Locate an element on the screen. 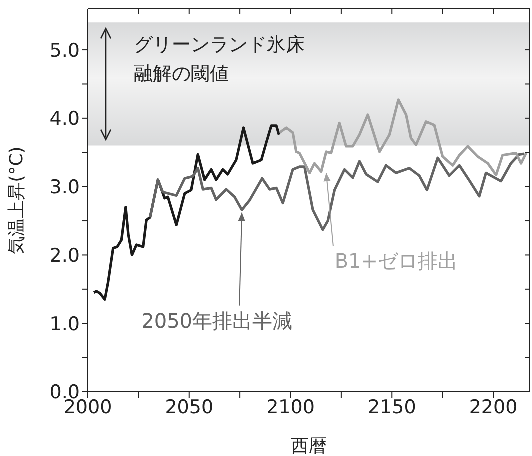 The width and height of the screenshot is (532, 456). x-tick-label: 2200 is located at coordinates (493, 407).